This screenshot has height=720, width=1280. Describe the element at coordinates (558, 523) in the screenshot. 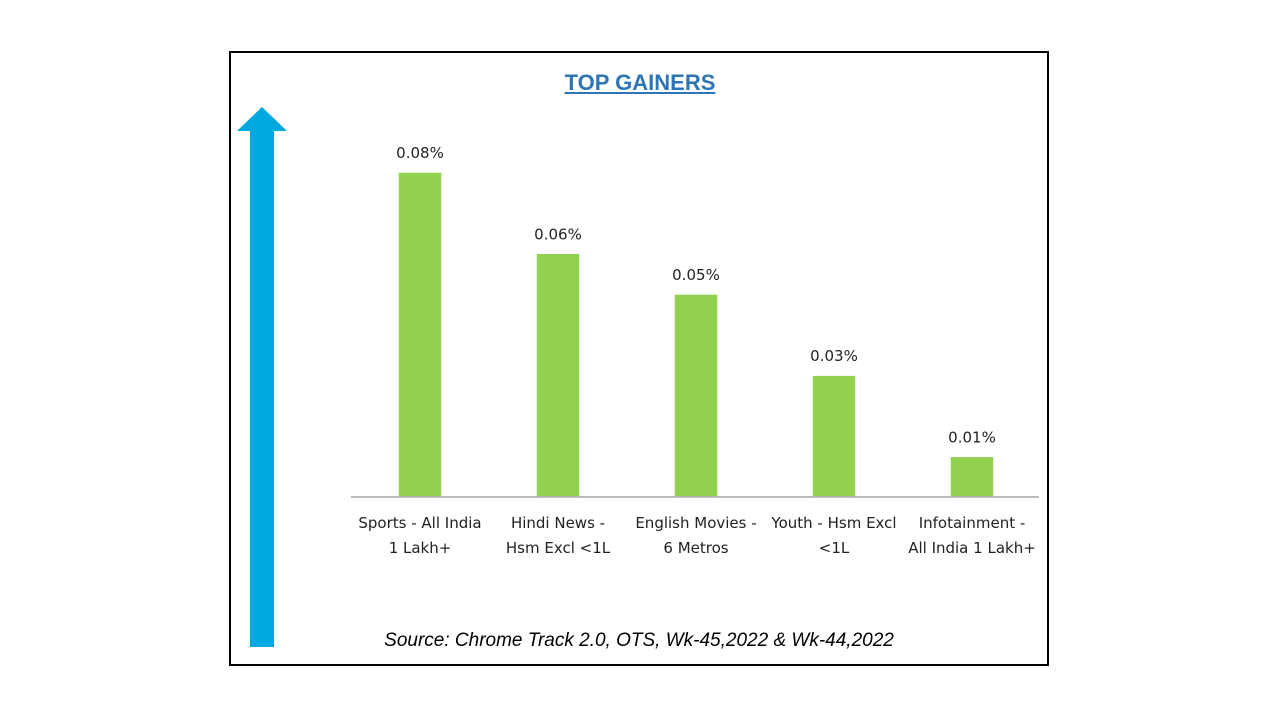

I see `category-label-line: Hindi News -` at that location.